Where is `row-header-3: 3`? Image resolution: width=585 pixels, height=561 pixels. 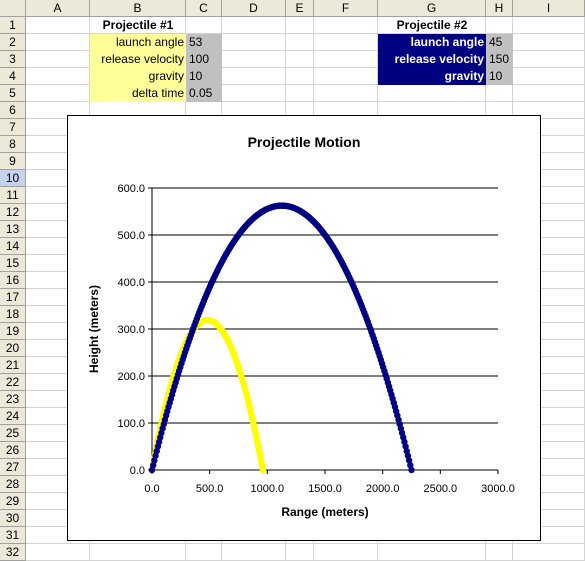 row-header-3: 3 is located at coordinates (13, 59).